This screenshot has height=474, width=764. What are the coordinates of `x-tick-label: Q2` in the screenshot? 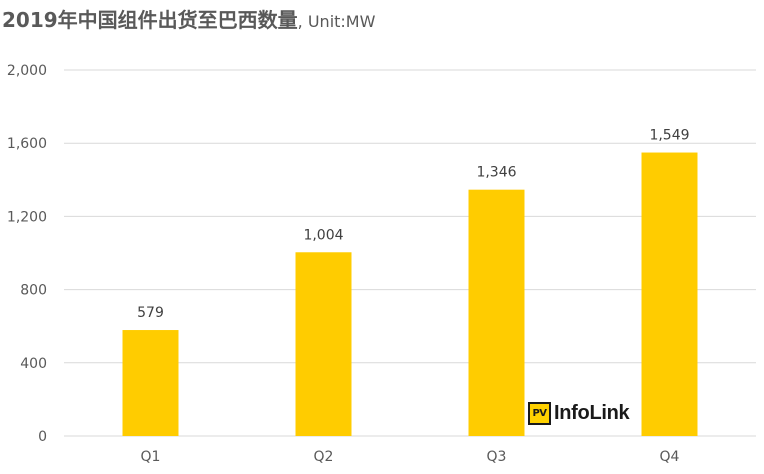 It's located at (324, 457).